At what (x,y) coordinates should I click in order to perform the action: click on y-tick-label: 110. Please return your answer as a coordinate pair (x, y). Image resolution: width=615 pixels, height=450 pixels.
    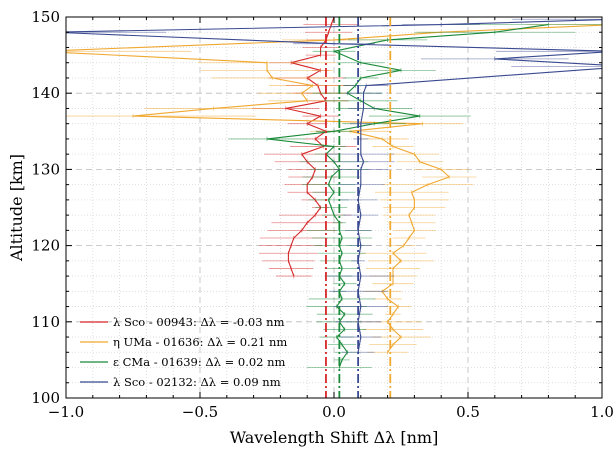
    Looking at the image, I should click on (45, 322).